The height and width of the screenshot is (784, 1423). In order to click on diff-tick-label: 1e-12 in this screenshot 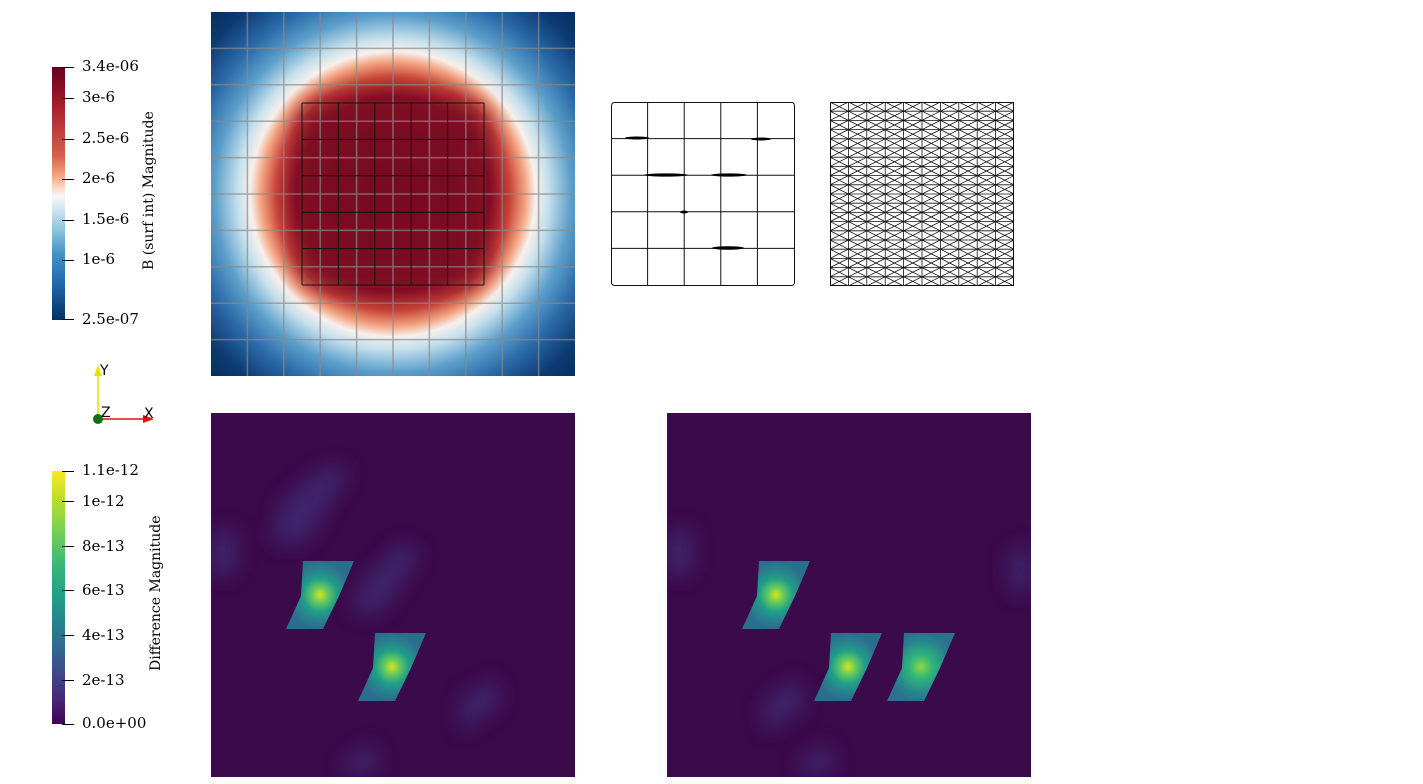, I will do `click(103, 501)`.